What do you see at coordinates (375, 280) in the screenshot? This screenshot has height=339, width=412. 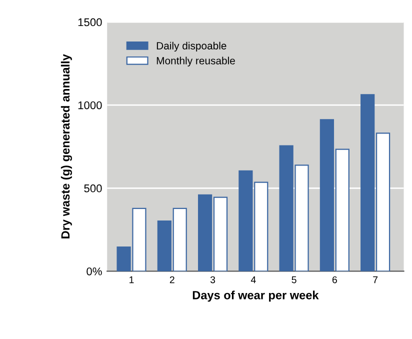 I see `x-tick-label: 7` at bounding box center [375, 280].